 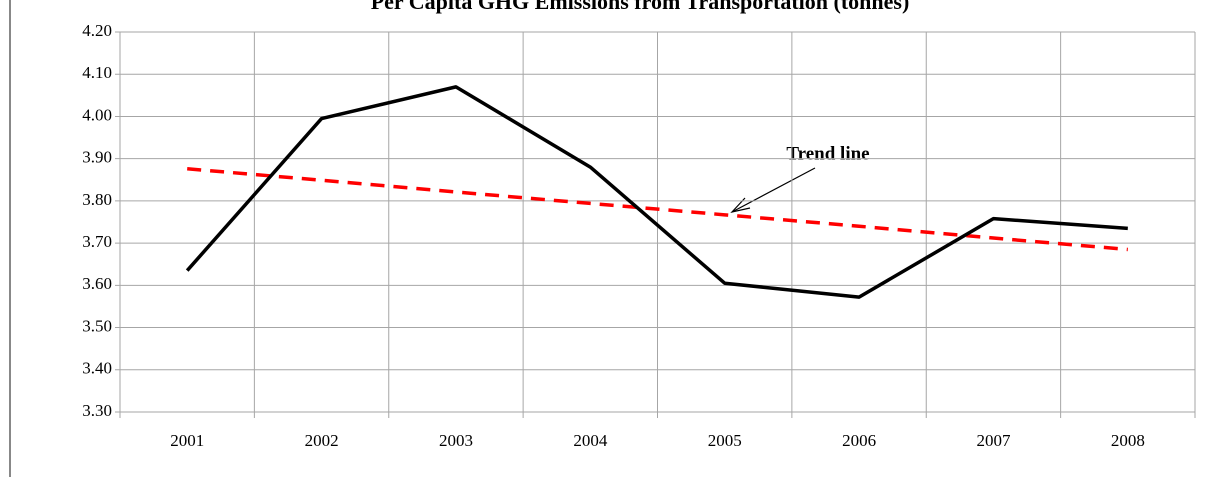 What do you see at coordinates (1128, 440) in the screenshot?
I see `x-tick-label: 2008` at bounding box center [1128, 440].